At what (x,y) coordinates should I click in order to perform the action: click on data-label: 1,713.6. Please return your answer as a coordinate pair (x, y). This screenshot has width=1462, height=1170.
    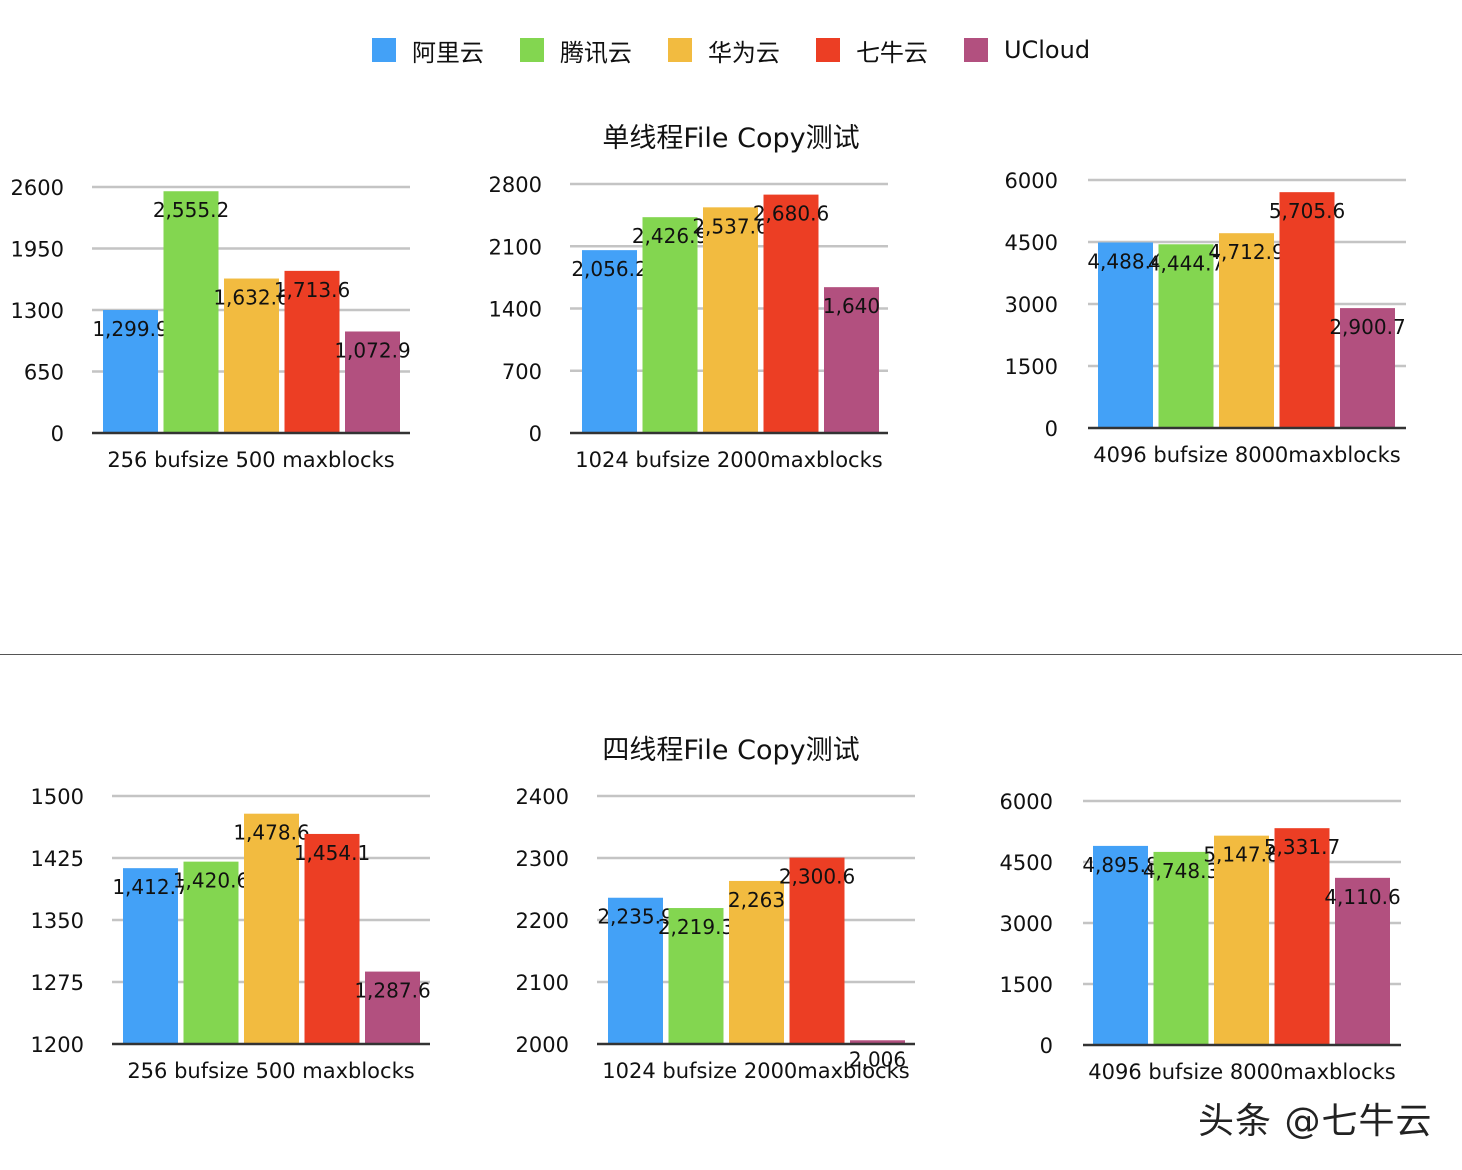
    Looking at the image, I should click on (312, 290).